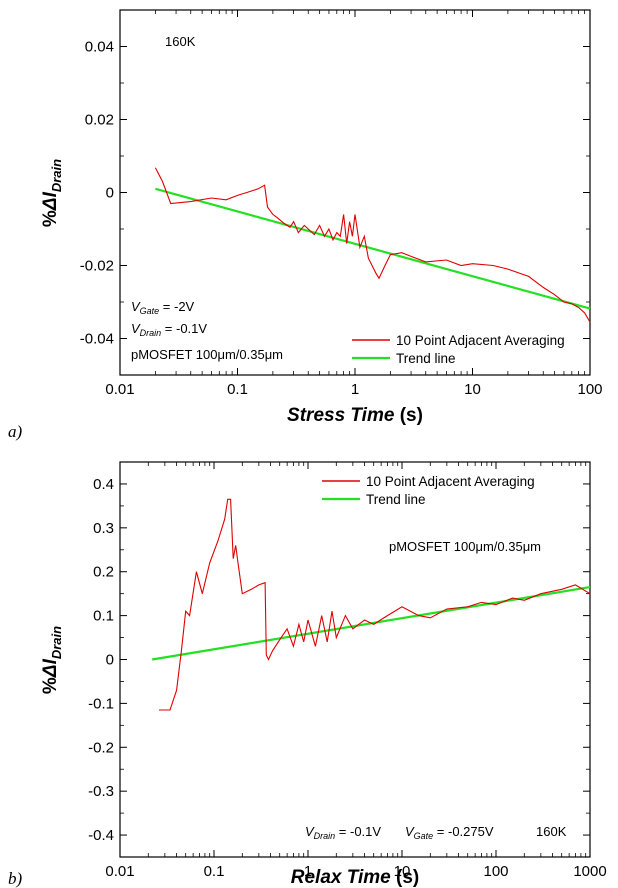  I want to click on panel-a-y-axis-title: %ΔIDrain, so click(52, 193).